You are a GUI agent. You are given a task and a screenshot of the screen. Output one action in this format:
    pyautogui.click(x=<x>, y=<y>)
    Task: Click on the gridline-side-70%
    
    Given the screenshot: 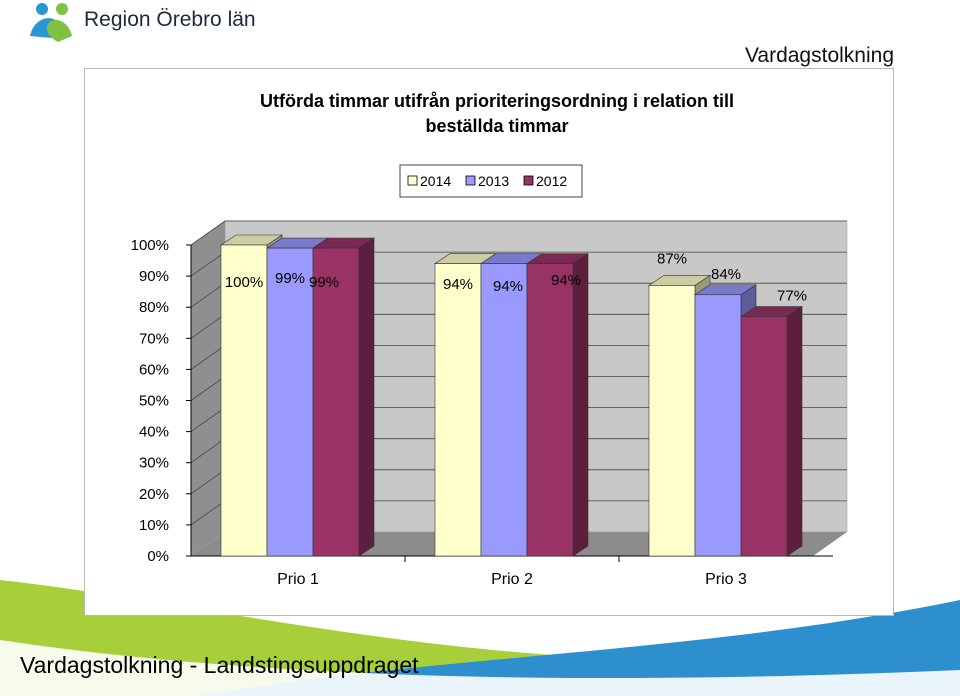 What is the action you would take?
    pyautogui.click(x=208, y=326)
    